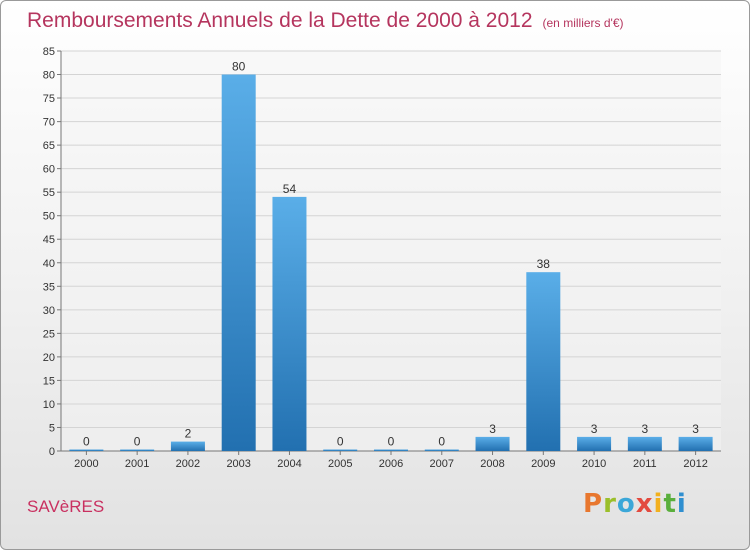 This screenshot has height=550, width=750. Describe the element at coordinates (52, 428) in the screenshot. I see `y-tick-label: 5` at that location.